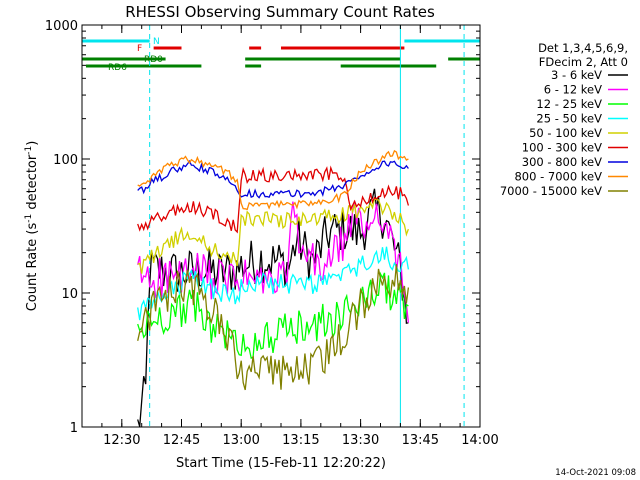 The image size is (640, 480). Describe the element at coordinates (565, 133) in the screenshot. I see `legend-label: 50 - 100 keV` at that location.